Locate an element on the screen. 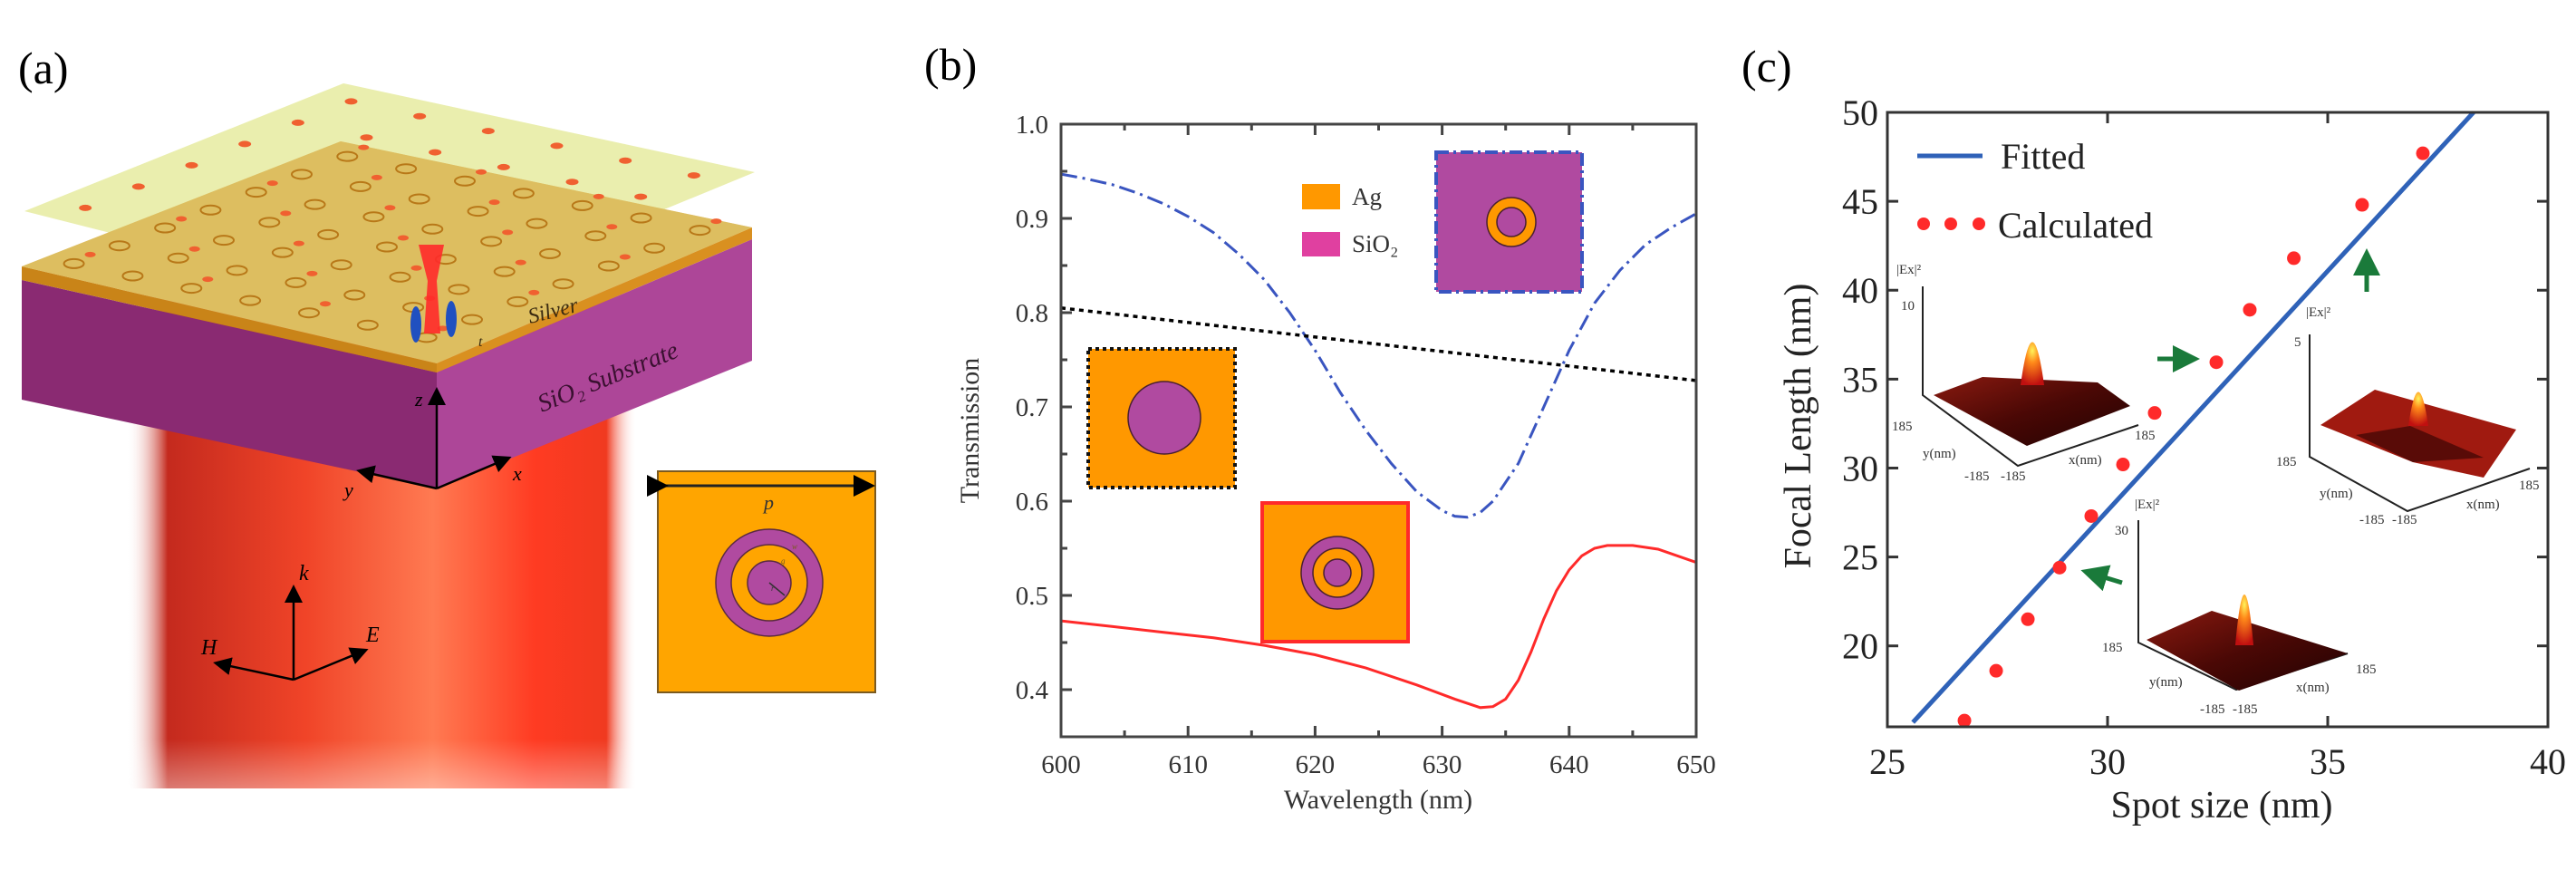  y-tick-label: 45 is located at coordinates (1860, 201).